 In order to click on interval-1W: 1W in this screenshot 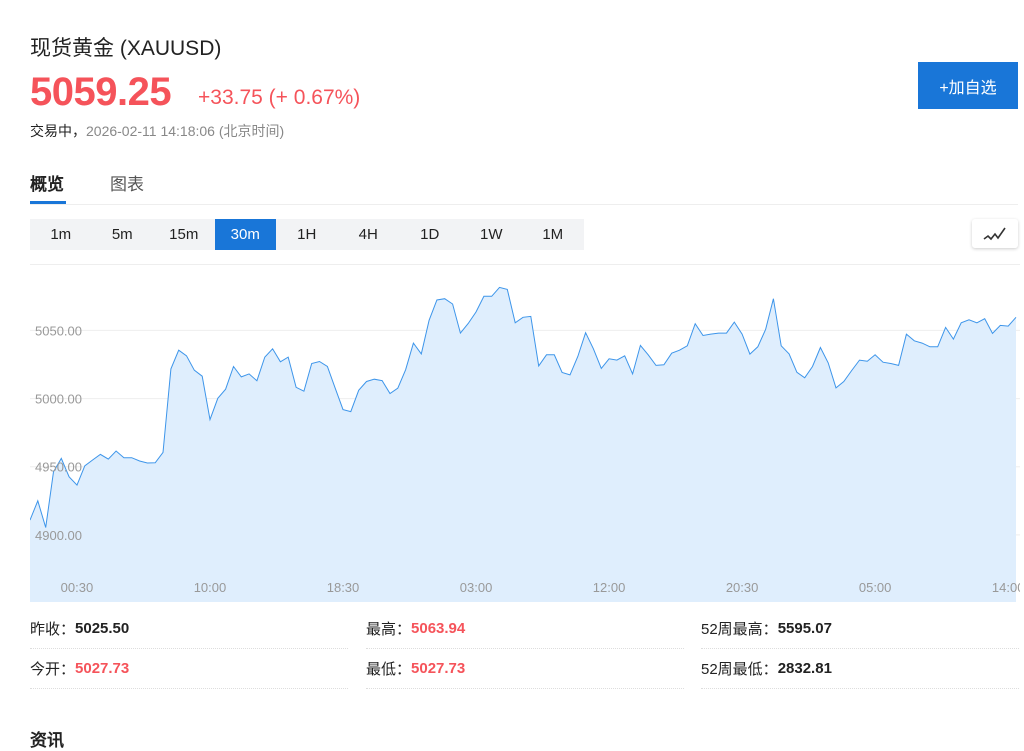, I will do `click(491, 234)`.